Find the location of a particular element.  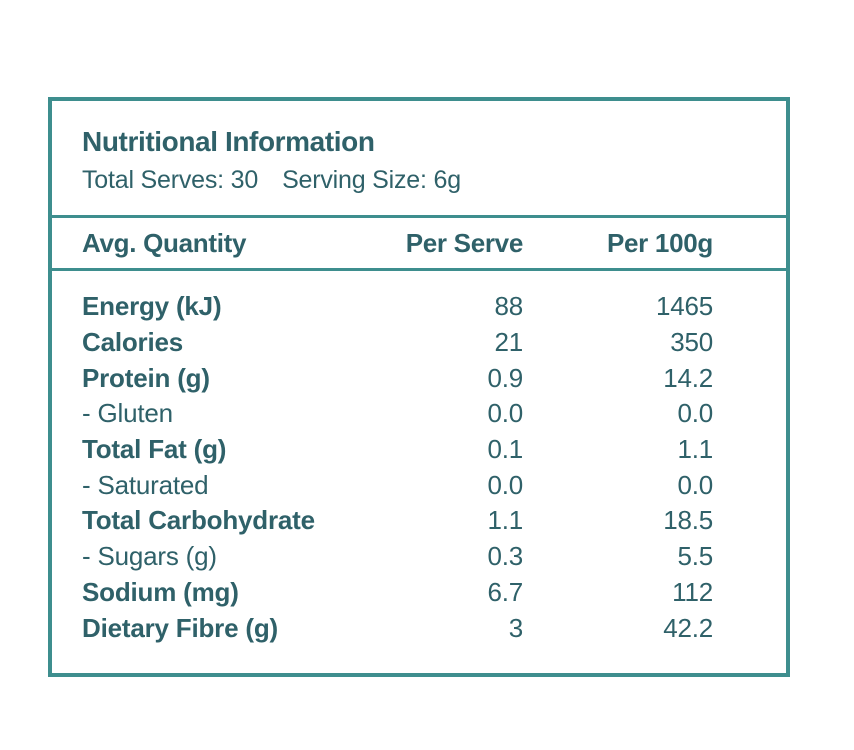

row-per-serve-value: 21 is located at coordinates (508, 342).